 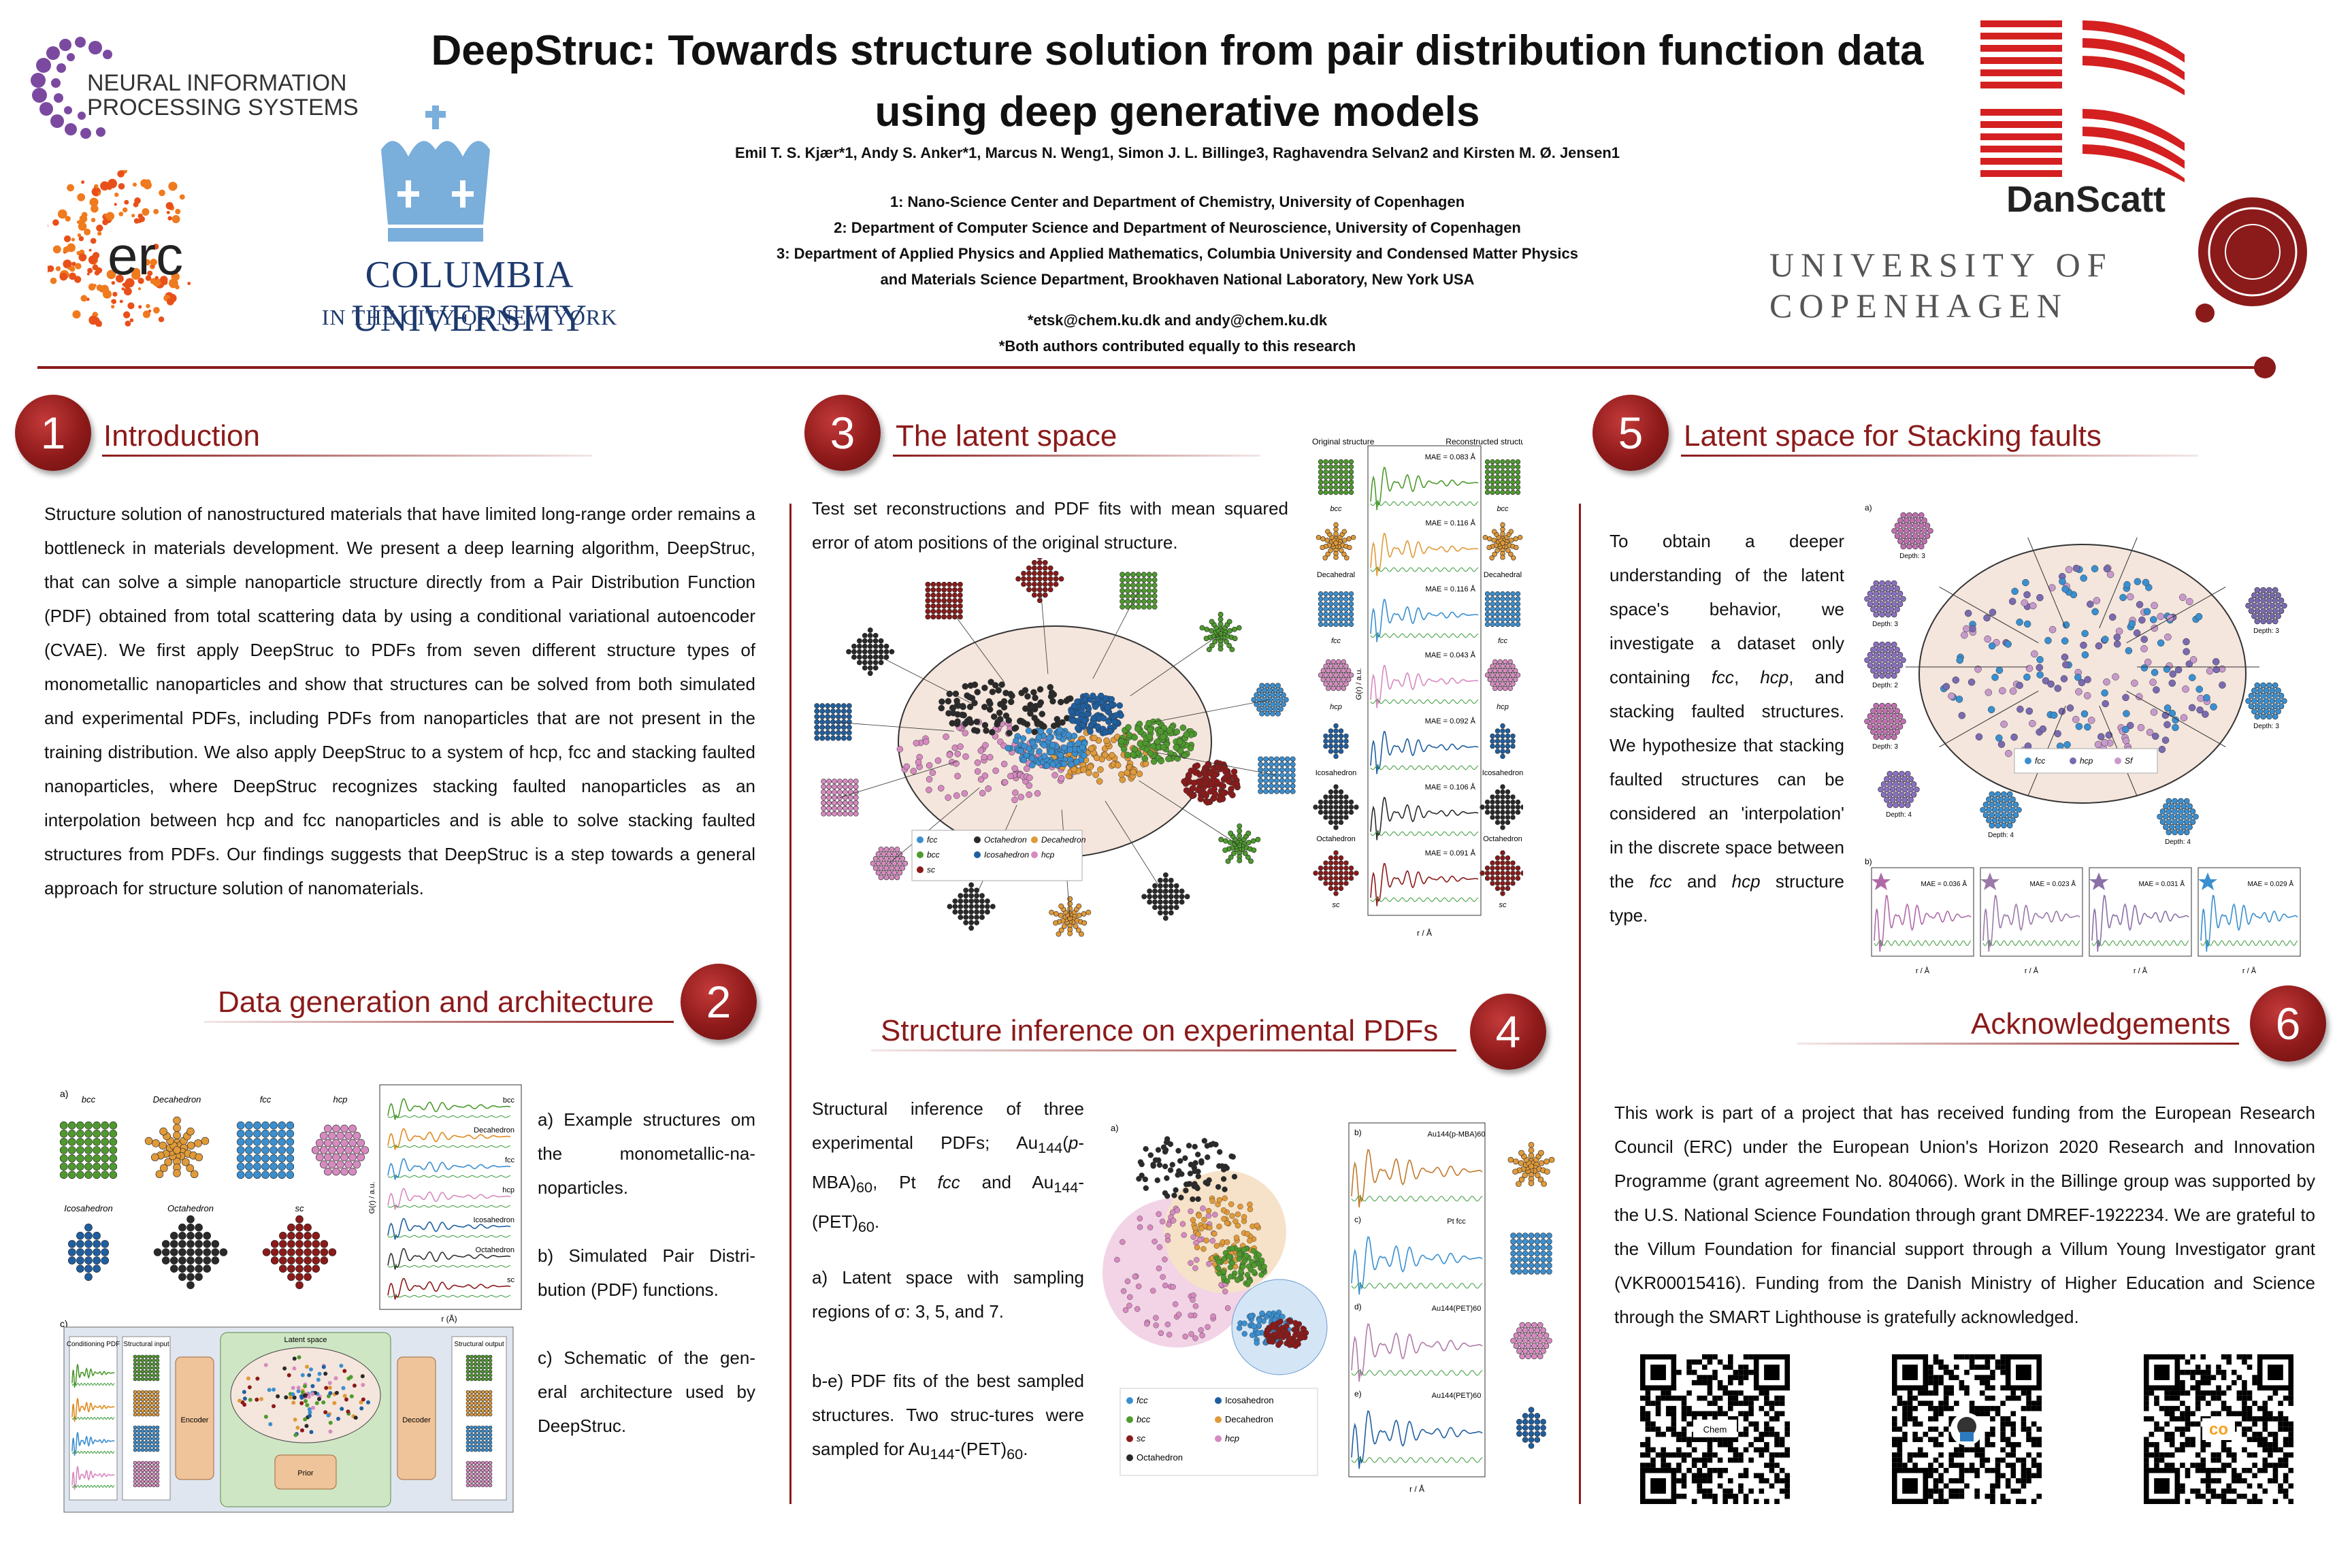 What do you see at coordinates (1715, 1429) in the screenshot?
I see `qr-code-chemrxiv: Chem` at bounding box center [1715, 1429].